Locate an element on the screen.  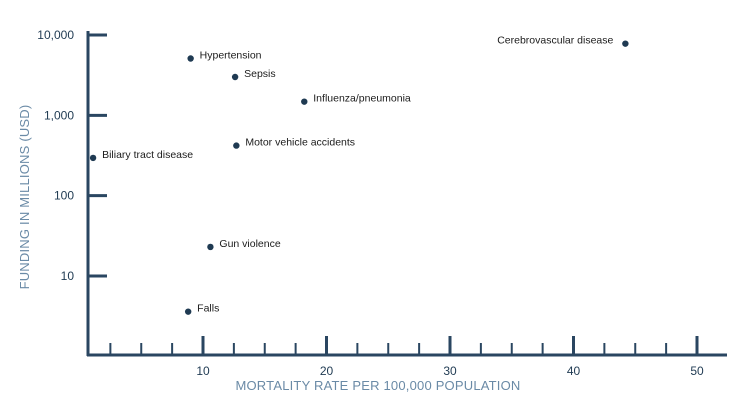
data-point-label: Sepsis is located at coordinates (260, 74).